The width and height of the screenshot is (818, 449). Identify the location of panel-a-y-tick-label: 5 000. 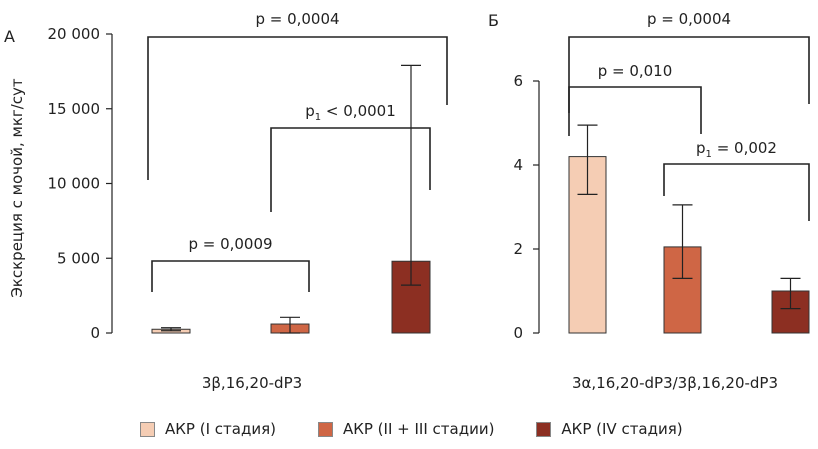
(78, 258).